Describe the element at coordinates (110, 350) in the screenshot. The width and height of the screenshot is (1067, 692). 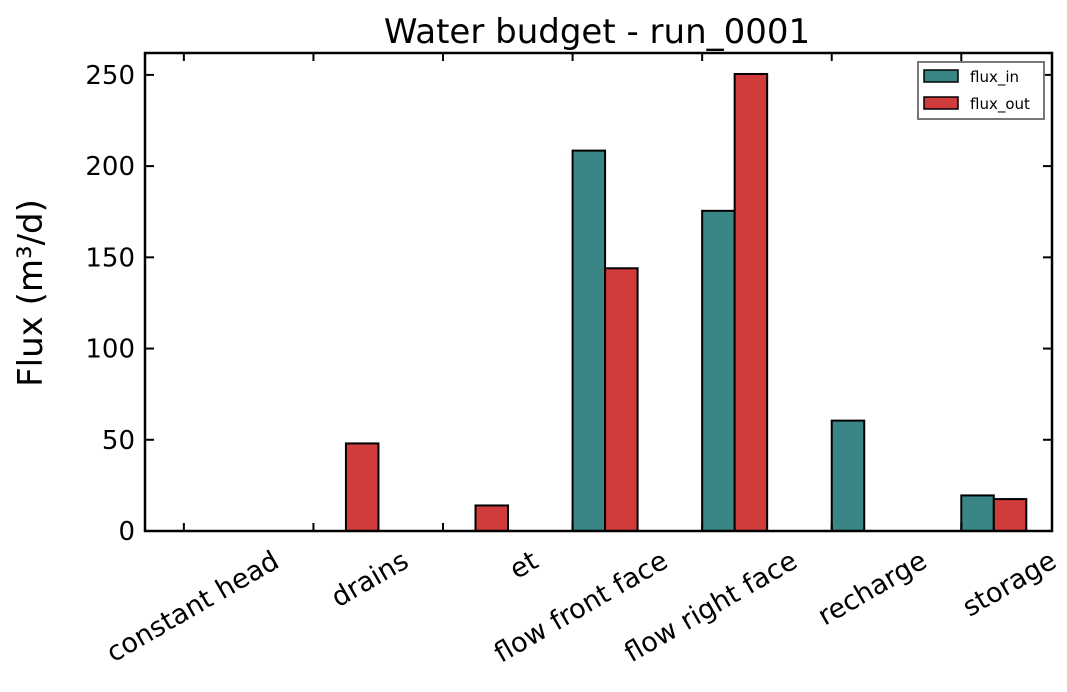
I see `y-tick-label: 100` at that location.